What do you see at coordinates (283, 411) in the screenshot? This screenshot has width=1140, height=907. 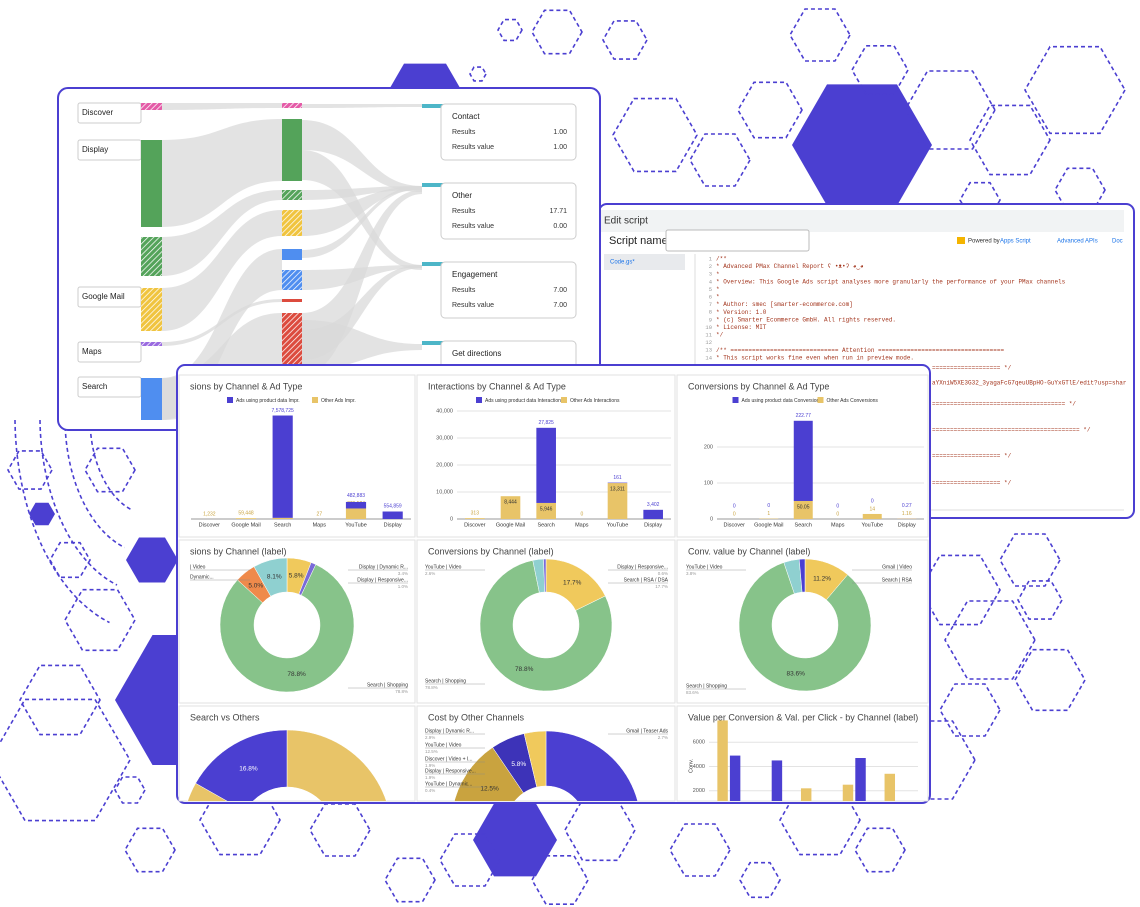 I see `data-label: 7,578,725` at bounding box center [283, 411].